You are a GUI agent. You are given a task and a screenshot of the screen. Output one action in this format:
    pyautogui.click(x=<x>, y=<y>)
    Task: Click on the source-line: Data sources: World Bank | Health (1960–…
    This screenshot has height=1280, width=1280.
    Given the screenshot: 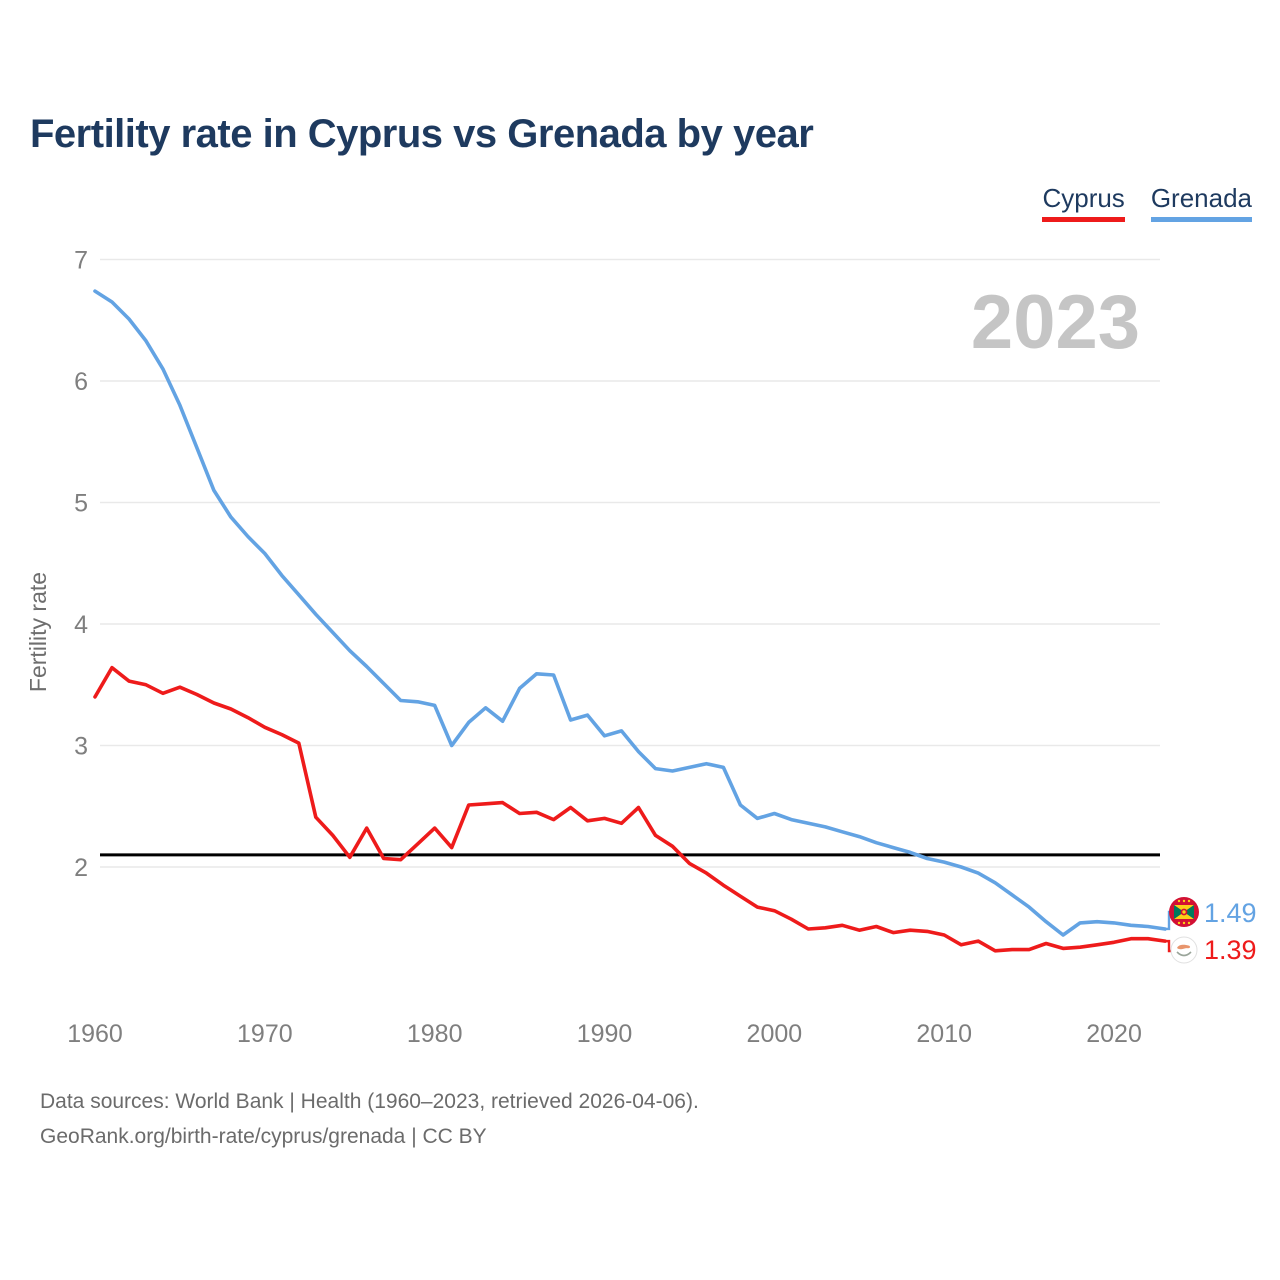 What is the action you would take?
    pyautogui.click(x=369, y=1101)
    